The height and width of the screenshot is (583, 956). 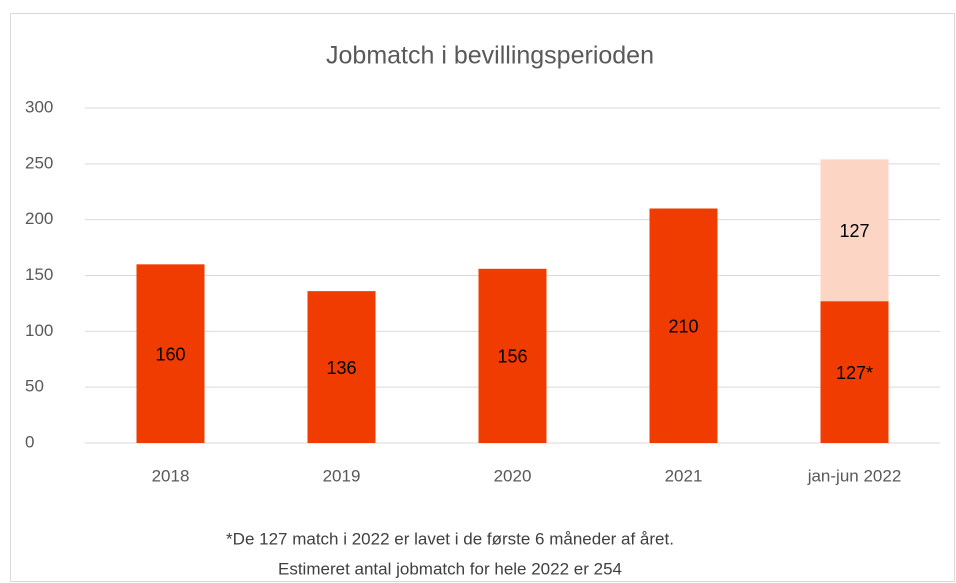 What do you see at coordinates (29, 441) in the screenshot?
I see `y-tick-label: 0` at bounding box center [29, 441].